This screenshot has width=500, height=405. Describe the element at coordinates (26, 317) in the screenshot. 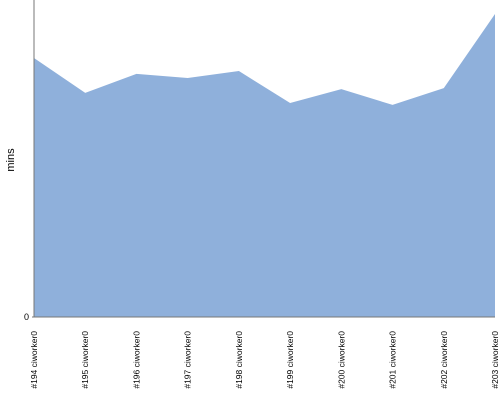

I see `y-tick-label: 0` at that location.